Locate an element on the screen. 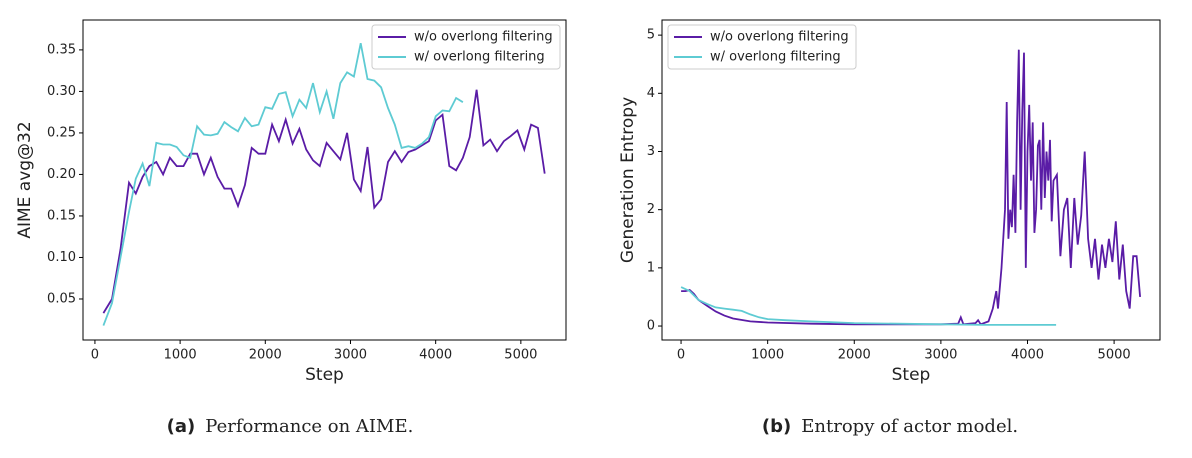 This screenshot has width=1192, height=458. y-axis-label: Generation Entropy is located at coordinates (628, 180).